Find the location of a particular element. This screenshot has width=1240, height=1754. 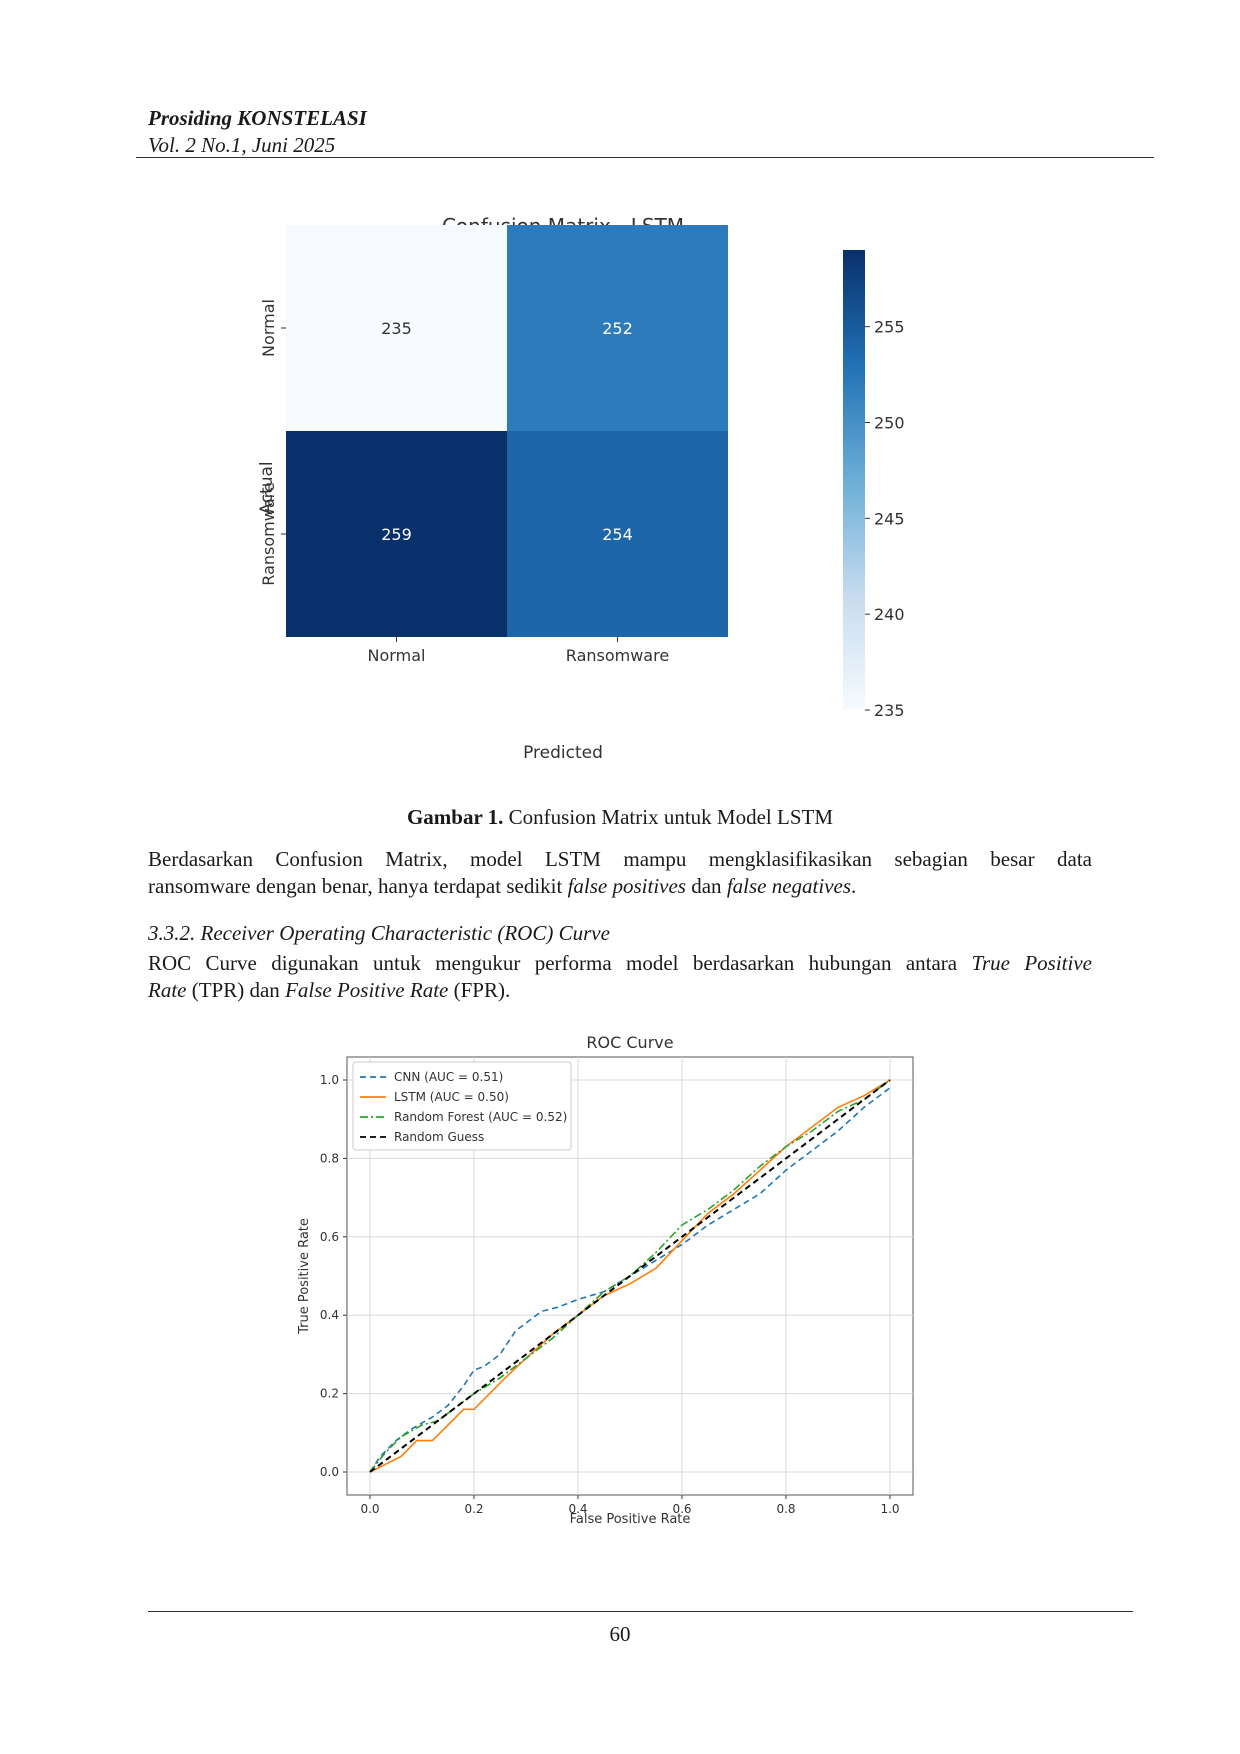

heatmap-cells: 235 252 259 254 is located at coordinates (507, 431).